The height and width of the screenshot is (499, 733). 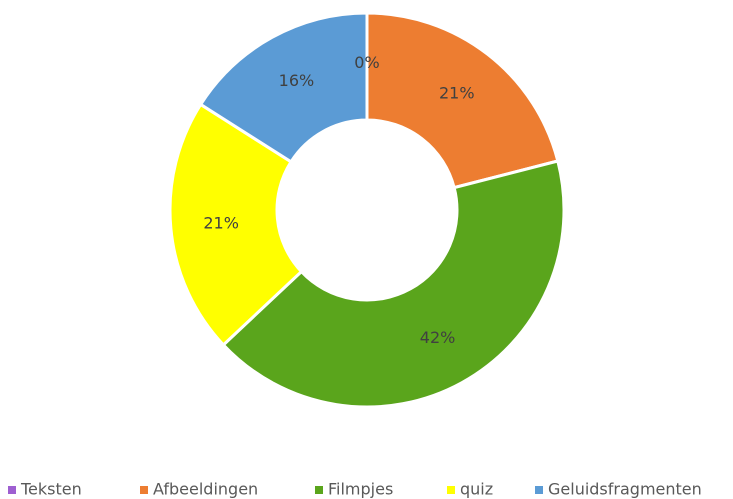 What do you see at coordinates (476, 489) in the screenshot?
I see `legend-label: quiz` at bounding box center [476, 489].